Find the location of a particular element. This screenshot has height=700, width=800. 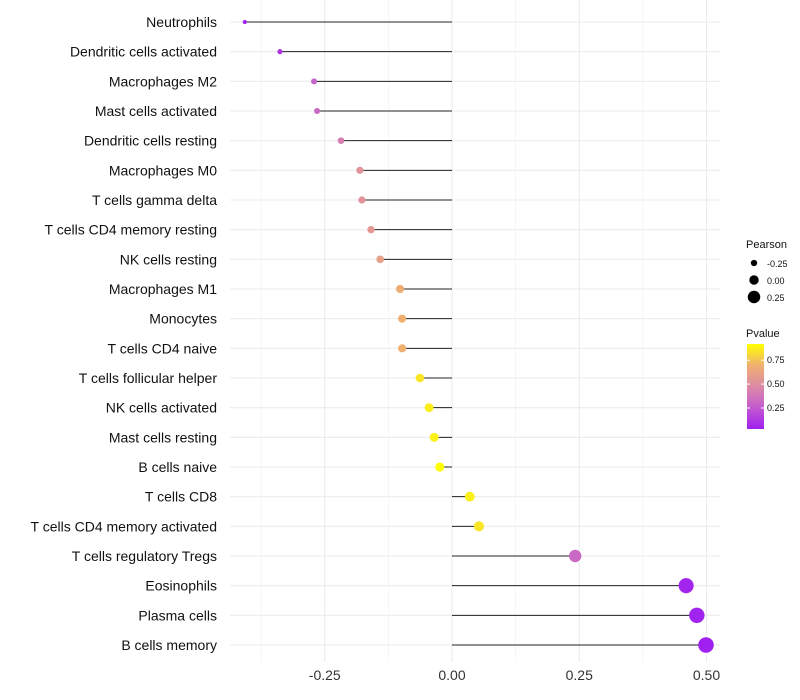

y-tick-label: Dendritic cells resting is located at coordinates (150, 141).